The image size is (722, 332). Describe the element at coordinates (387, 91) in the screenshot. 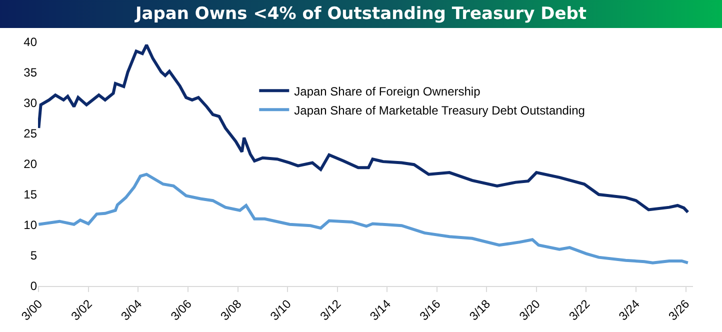

I see `legend-label: Japan Share of Foreign Ownership` at that location.